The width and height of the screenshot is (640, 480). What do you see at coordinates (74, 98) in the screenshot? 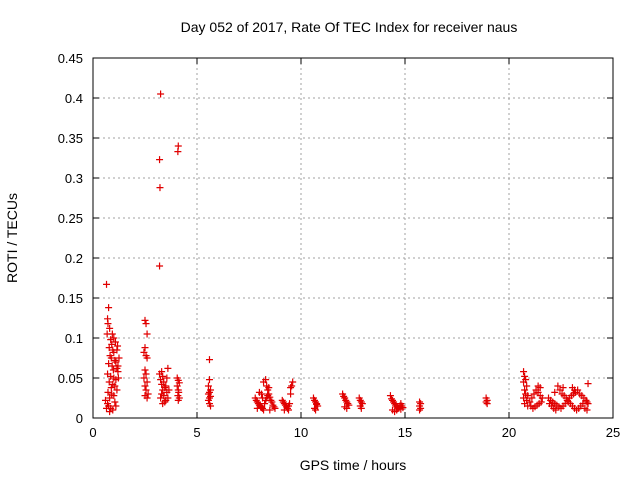
I see `y-tick-label: 0.4` at bounding box center [74, 98].